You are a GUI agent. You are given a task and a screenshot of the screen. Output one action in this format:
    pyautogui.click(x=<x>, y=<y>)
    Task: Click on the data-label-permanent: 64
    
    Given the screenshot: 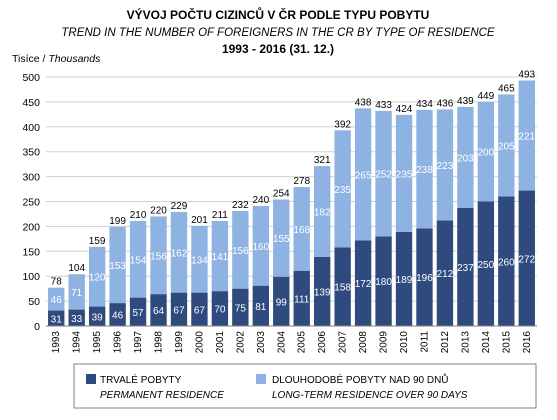 What is the action you would take?
    pyautogui.click(x=159, y=311)
    